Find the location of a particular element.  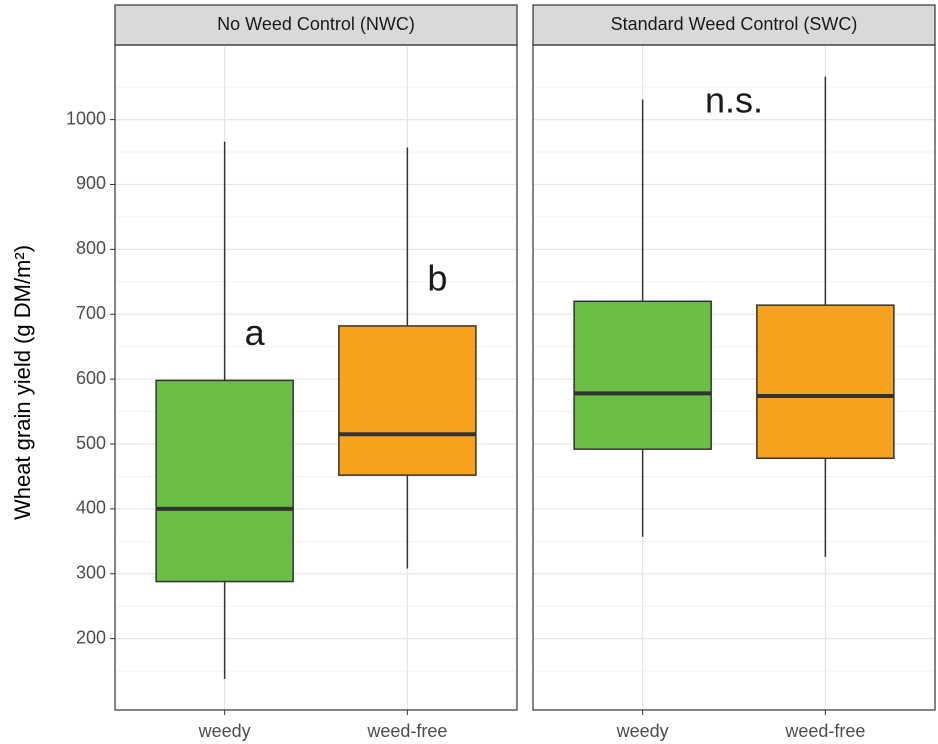

y-tick-label: 900 is located at coordinates (91, 183).